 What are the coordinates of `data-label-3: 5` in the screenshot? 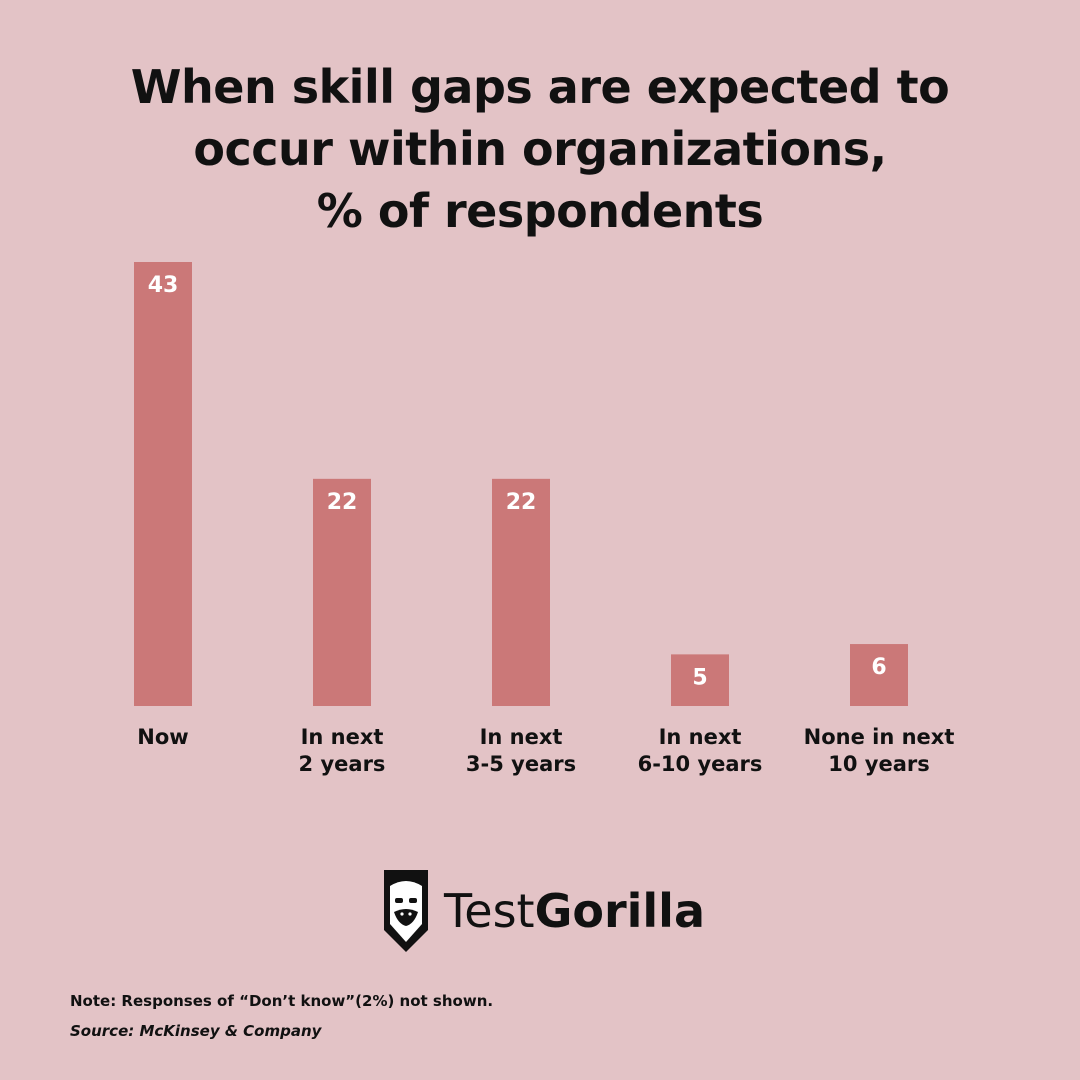 It's located at (699, 677).